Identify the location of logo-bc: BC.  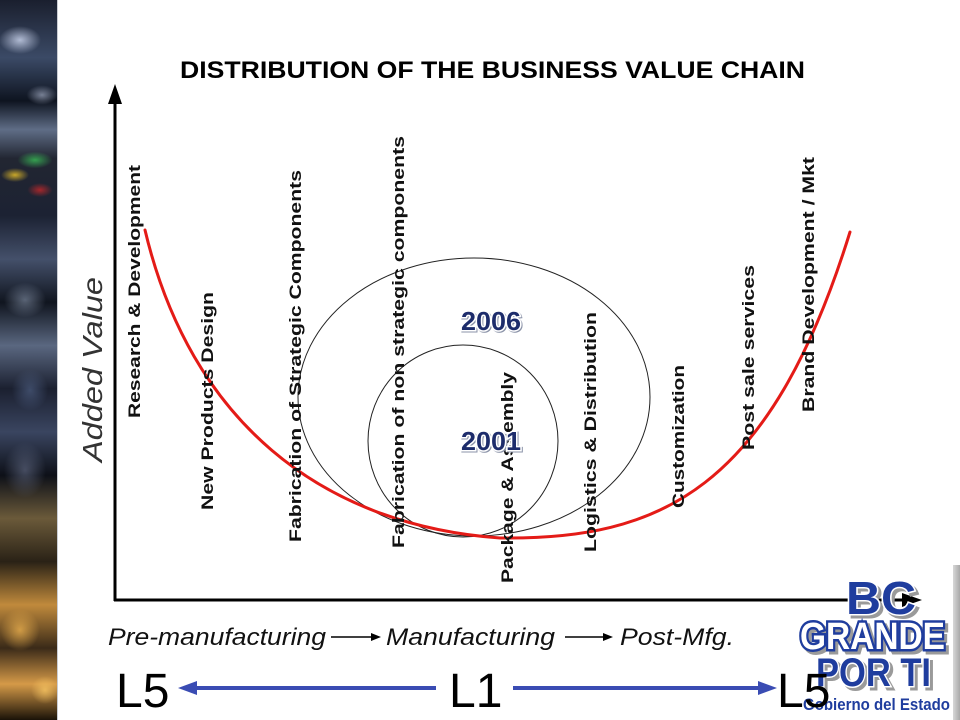
(881, 598).